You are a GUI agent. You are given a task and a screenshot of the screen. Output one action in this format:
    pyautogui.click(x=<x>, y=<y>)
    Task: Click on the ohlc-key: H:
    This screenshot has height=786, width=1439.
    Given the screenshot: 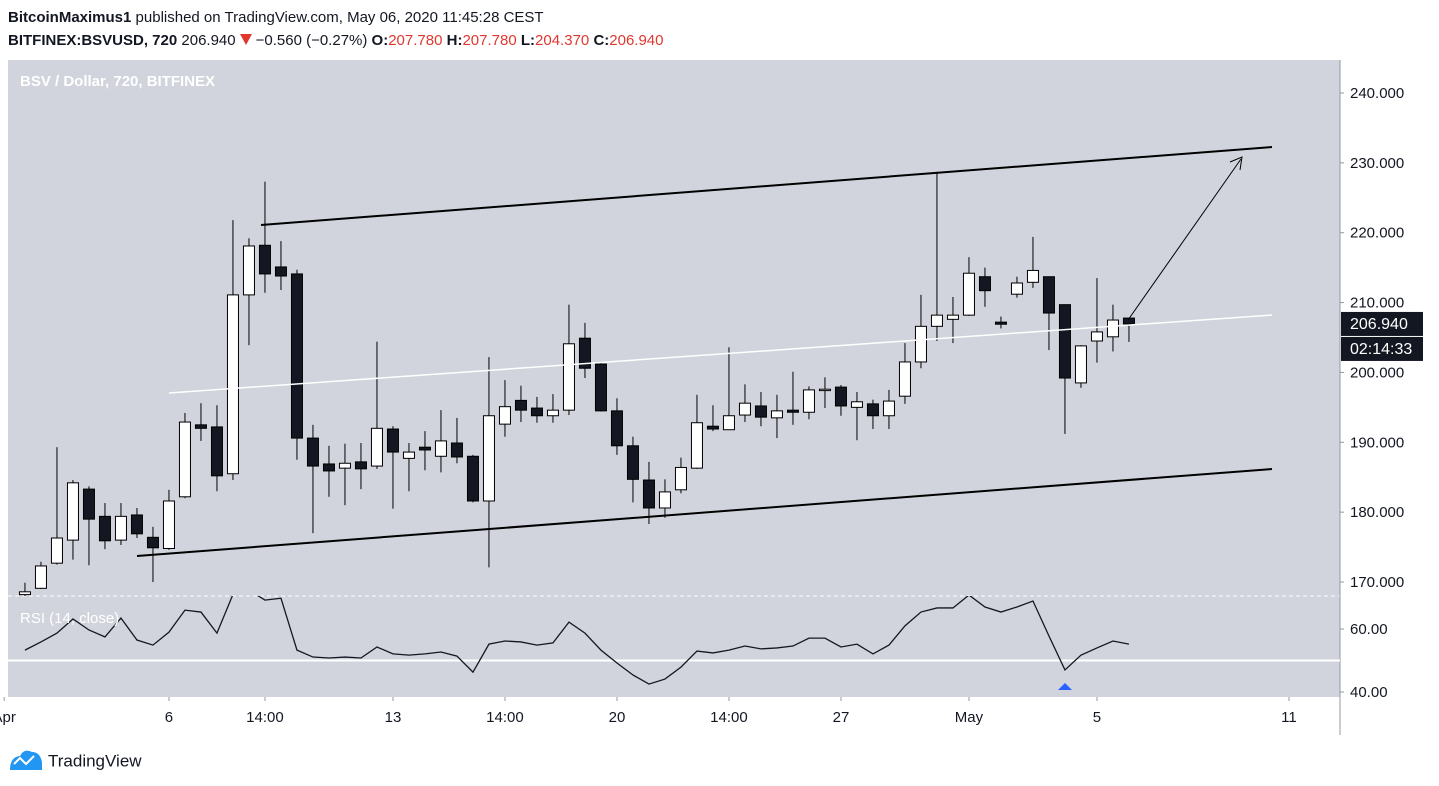 What is the action you would take?
    pyautogui.click(x=454, y=40)
    